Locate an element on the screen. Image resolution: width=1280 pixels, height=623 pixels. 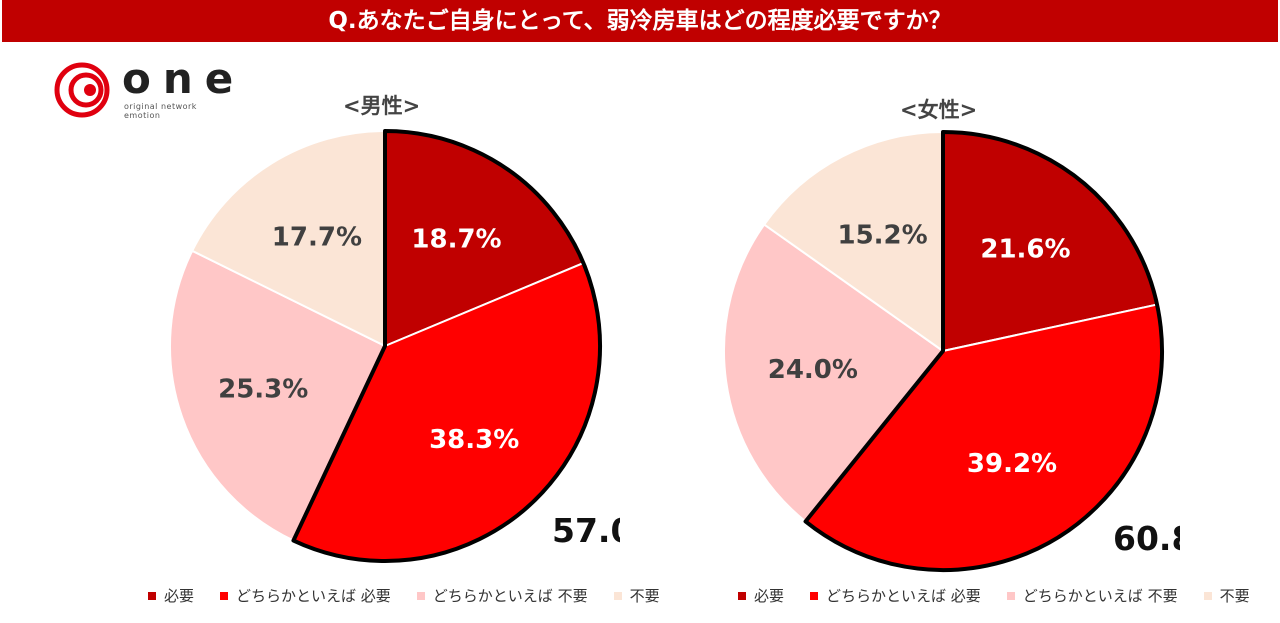
one-logo: one original network emotion is located at coordinates (142, 87).